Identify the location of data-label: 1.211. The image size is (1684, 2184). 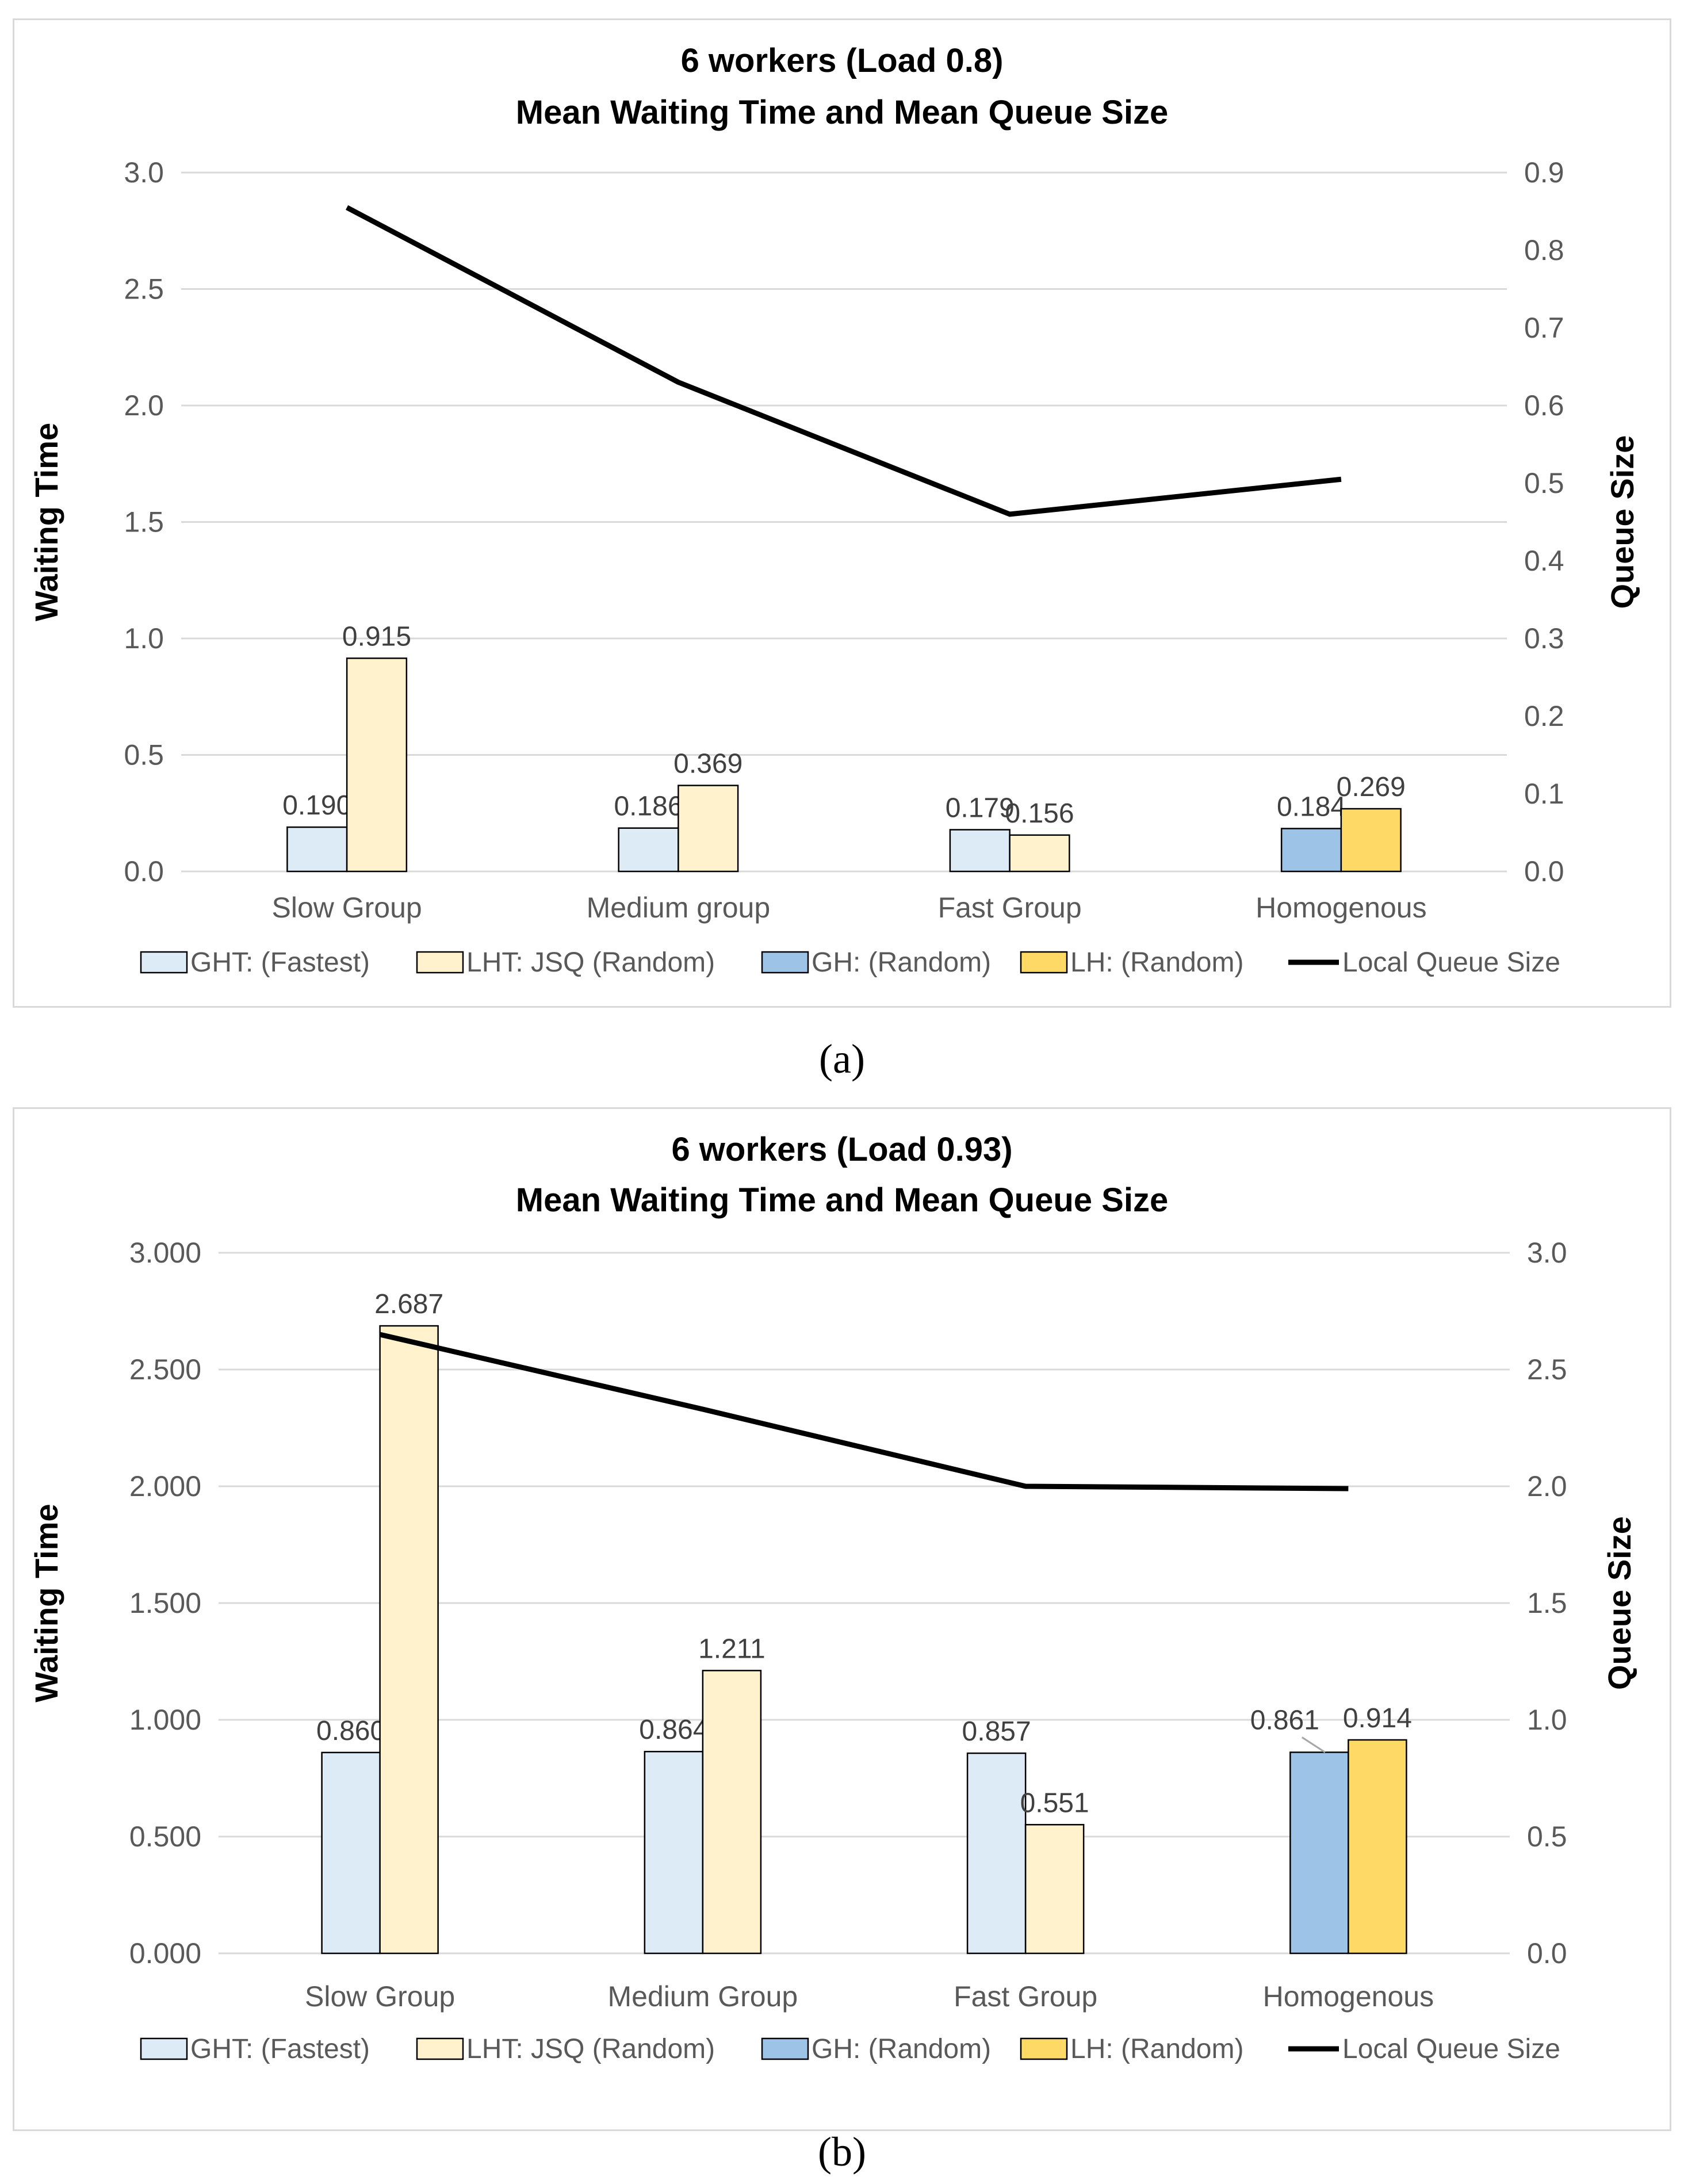
(732, 1649).